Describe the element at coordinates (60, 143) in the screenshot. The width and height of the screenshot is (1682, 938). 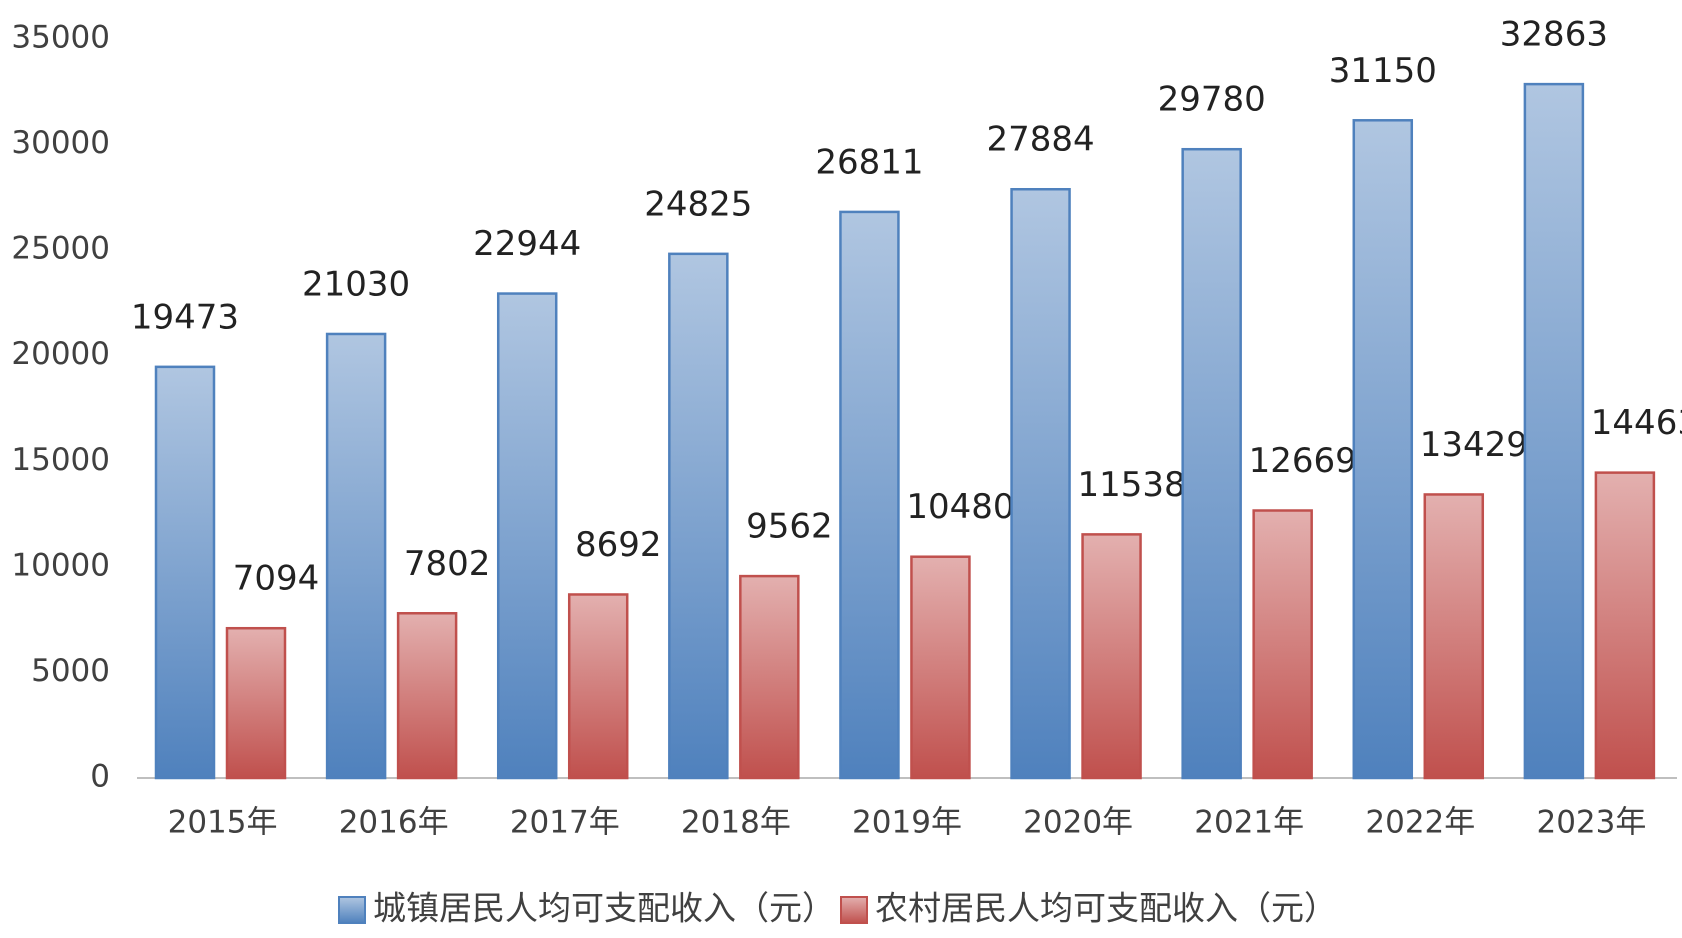
I see `y-tick-label: 30000` at that location.